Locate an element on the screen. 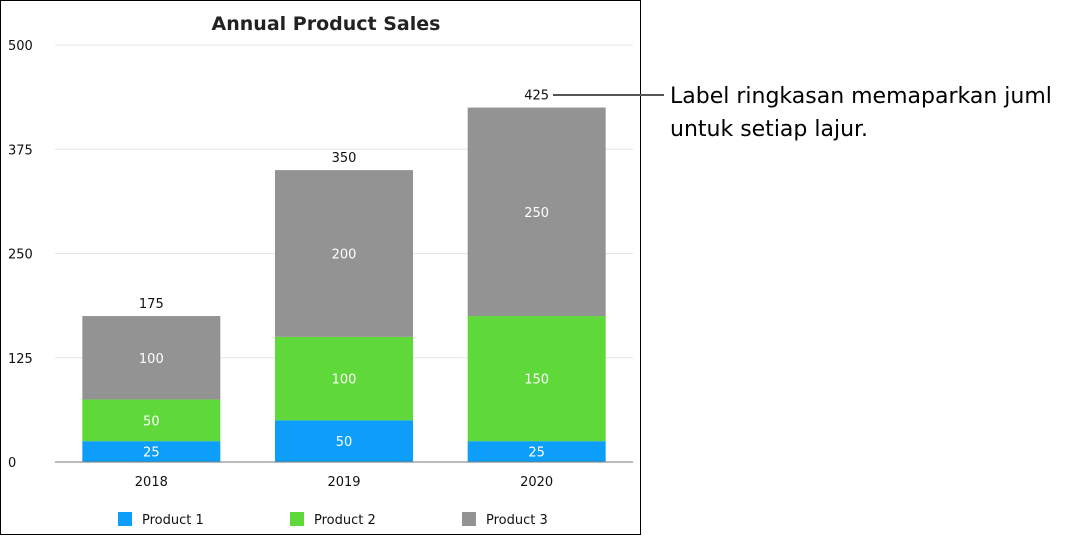  total-label: 425 is located at coordinates (536, 96).